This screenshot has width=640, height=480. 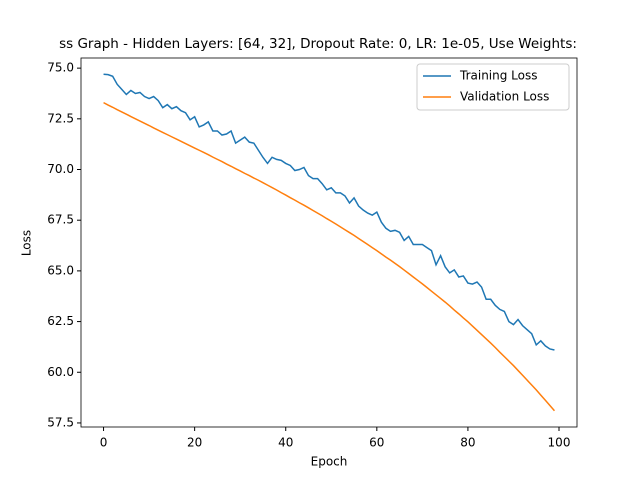 What do you see at coordinates (60, 321) in the screenshot?
I see `y-tick-label: 62.5` at bounding box center [60, 321].